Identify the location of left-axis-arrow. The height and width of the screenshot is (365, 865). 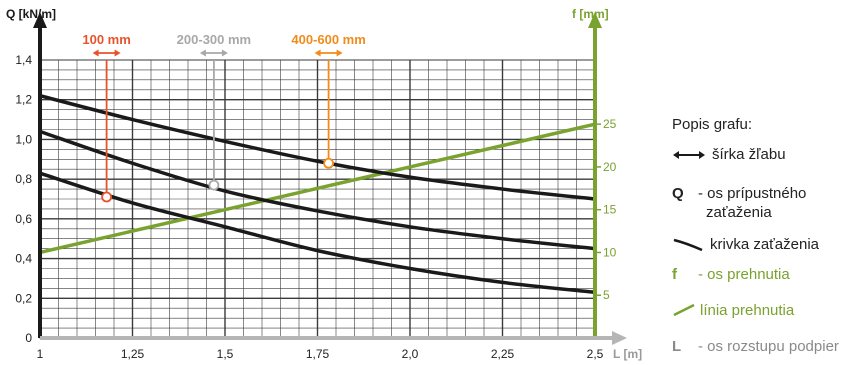
(40, 20).